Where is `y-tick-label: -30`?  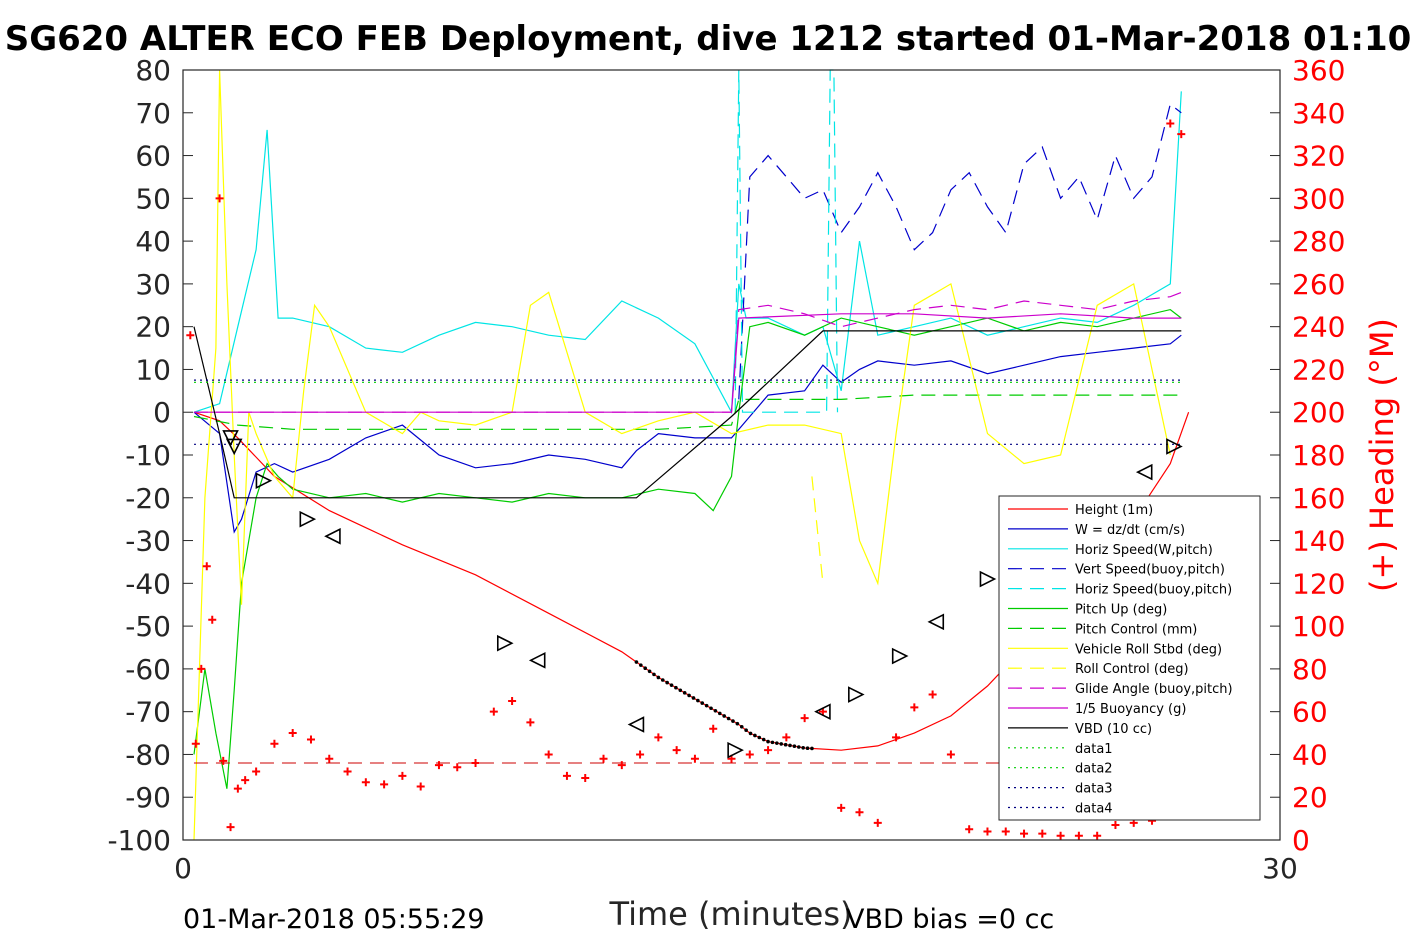
y-tick-label: -30 is located at coordinates (148, 541).